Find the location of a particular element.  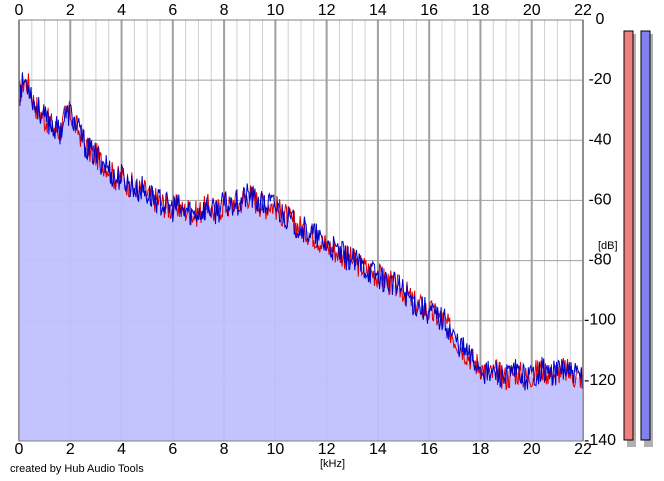

level-meters is located at coordinates (638, 238).